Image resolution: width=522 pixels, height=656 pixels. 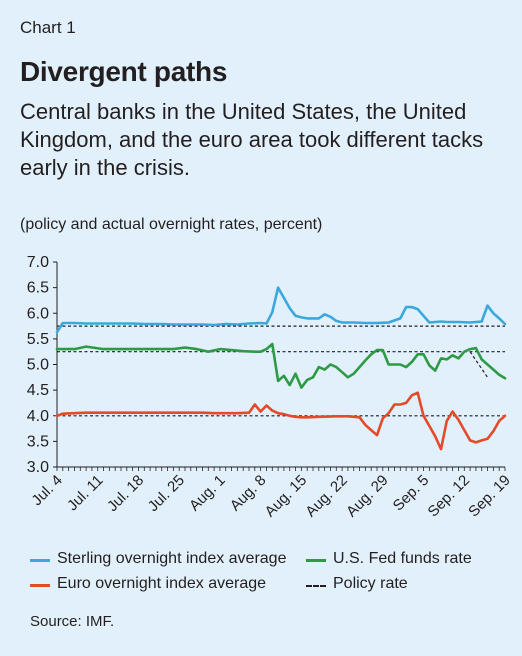 I want to click on x-tick-label: Sep. 19, so click(x=489, y=496).